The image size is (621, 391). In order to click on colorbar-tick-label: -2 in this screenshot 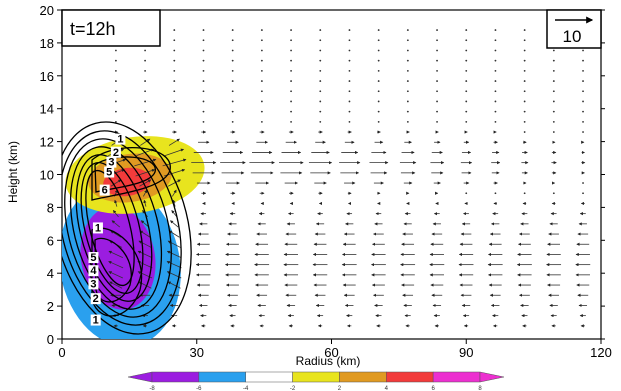, I will do `click(293, 388)`.